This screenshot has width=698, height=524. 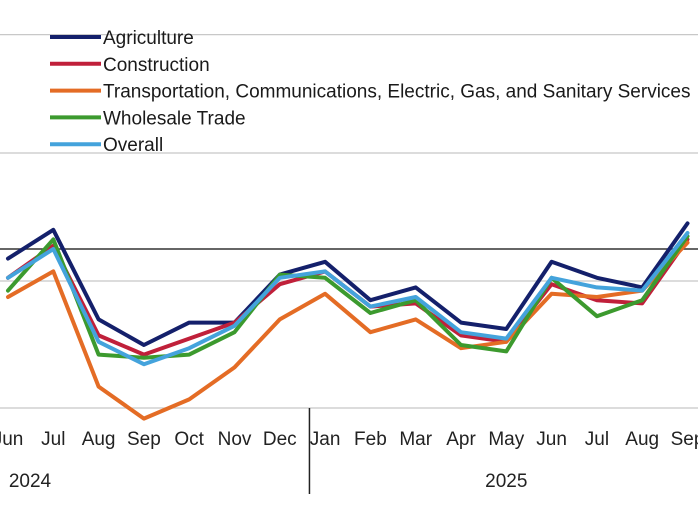 What do you see at coordinates (506, 439) in the screenshot?
I see `x-tick-label: May` at bounding box center [506, 439].